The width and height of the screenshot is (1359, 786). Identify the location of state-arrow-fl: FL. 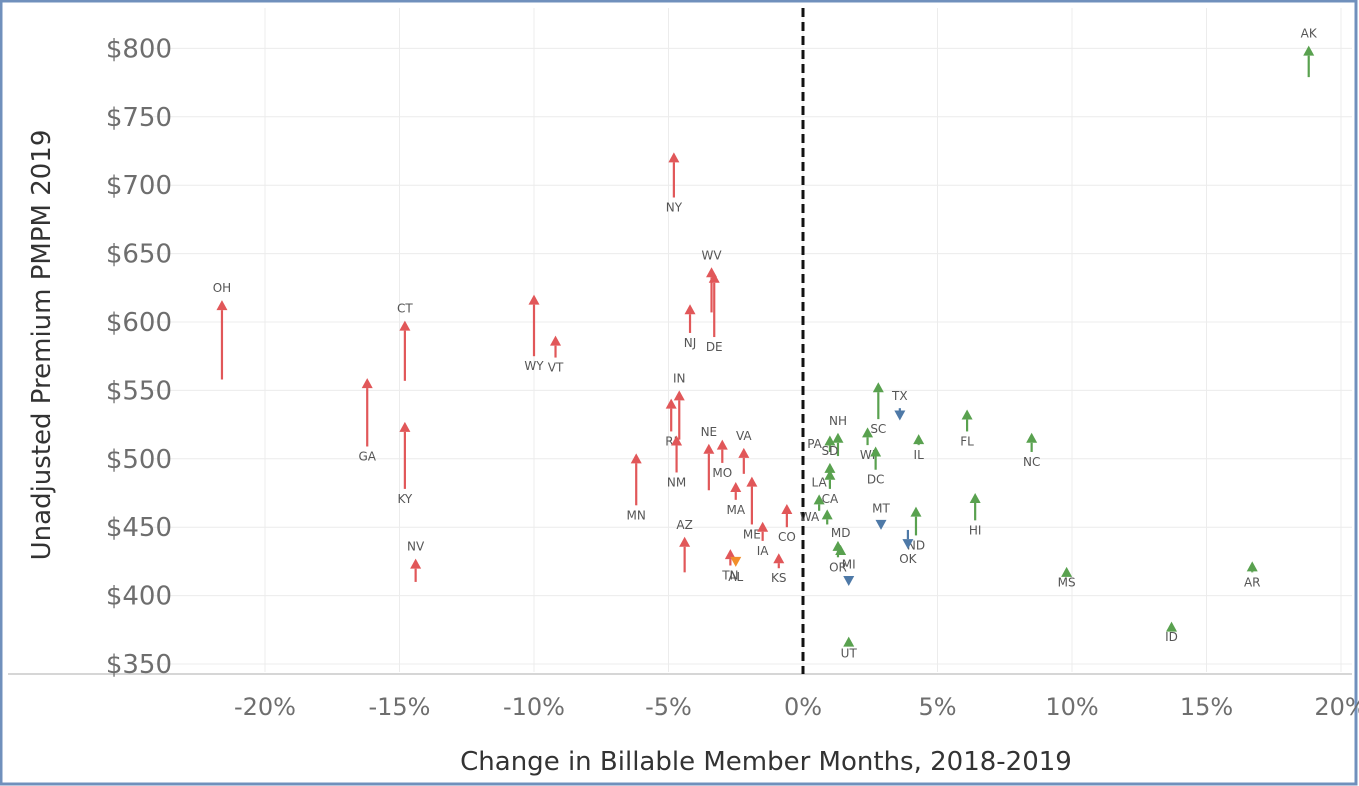
(967, 428).